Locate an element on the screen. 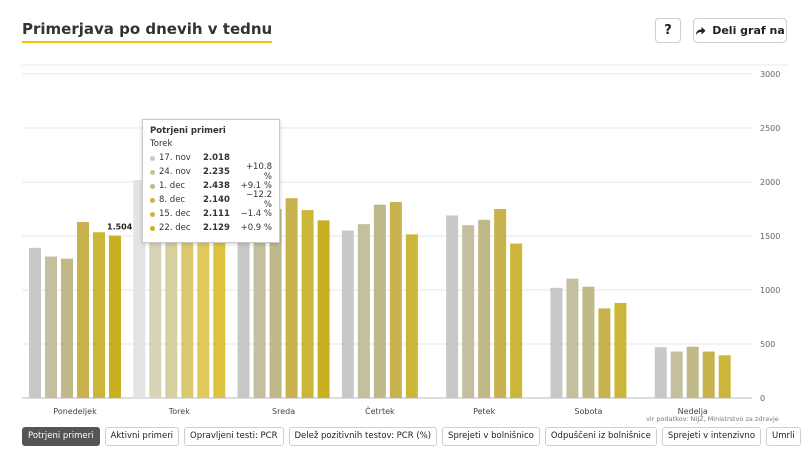 The height and width of the screenshot is (476, 809). tooltip-change: +0.9 % is located at coordinates (256, 228).